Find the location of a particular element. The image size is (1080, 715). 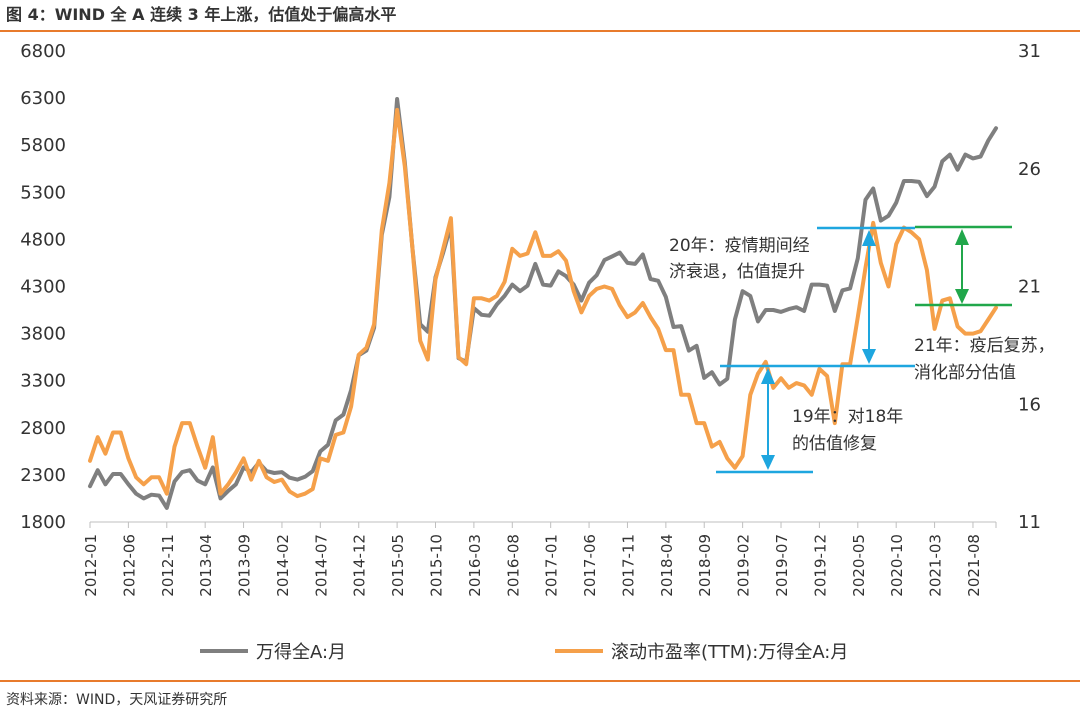

x-tick-label: 2019-07 is located at coordinates (782, 565).